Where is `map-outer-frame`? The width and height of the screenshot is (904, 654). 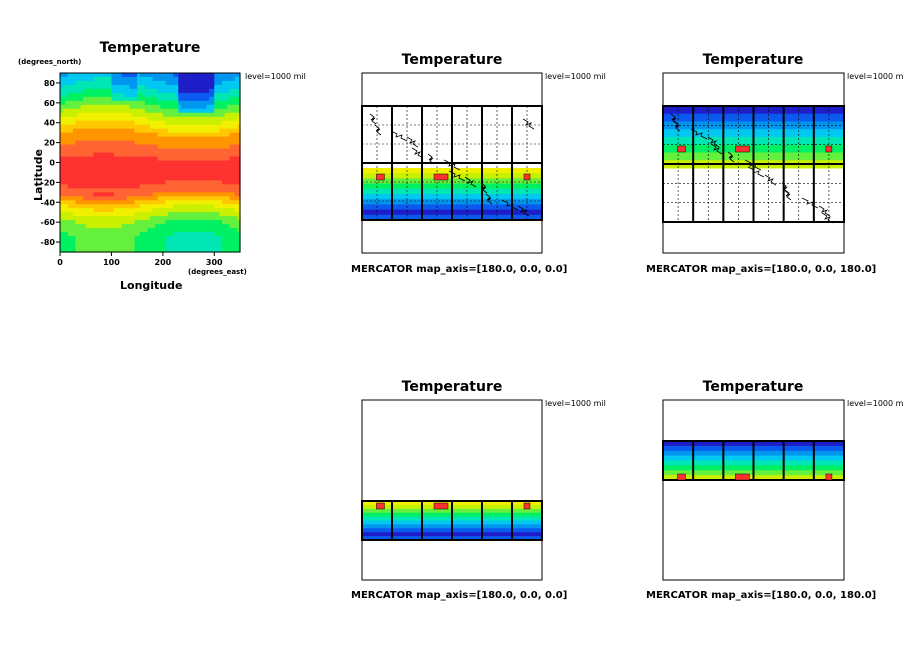 map-outer-frame is located at coordinates (452, 490).